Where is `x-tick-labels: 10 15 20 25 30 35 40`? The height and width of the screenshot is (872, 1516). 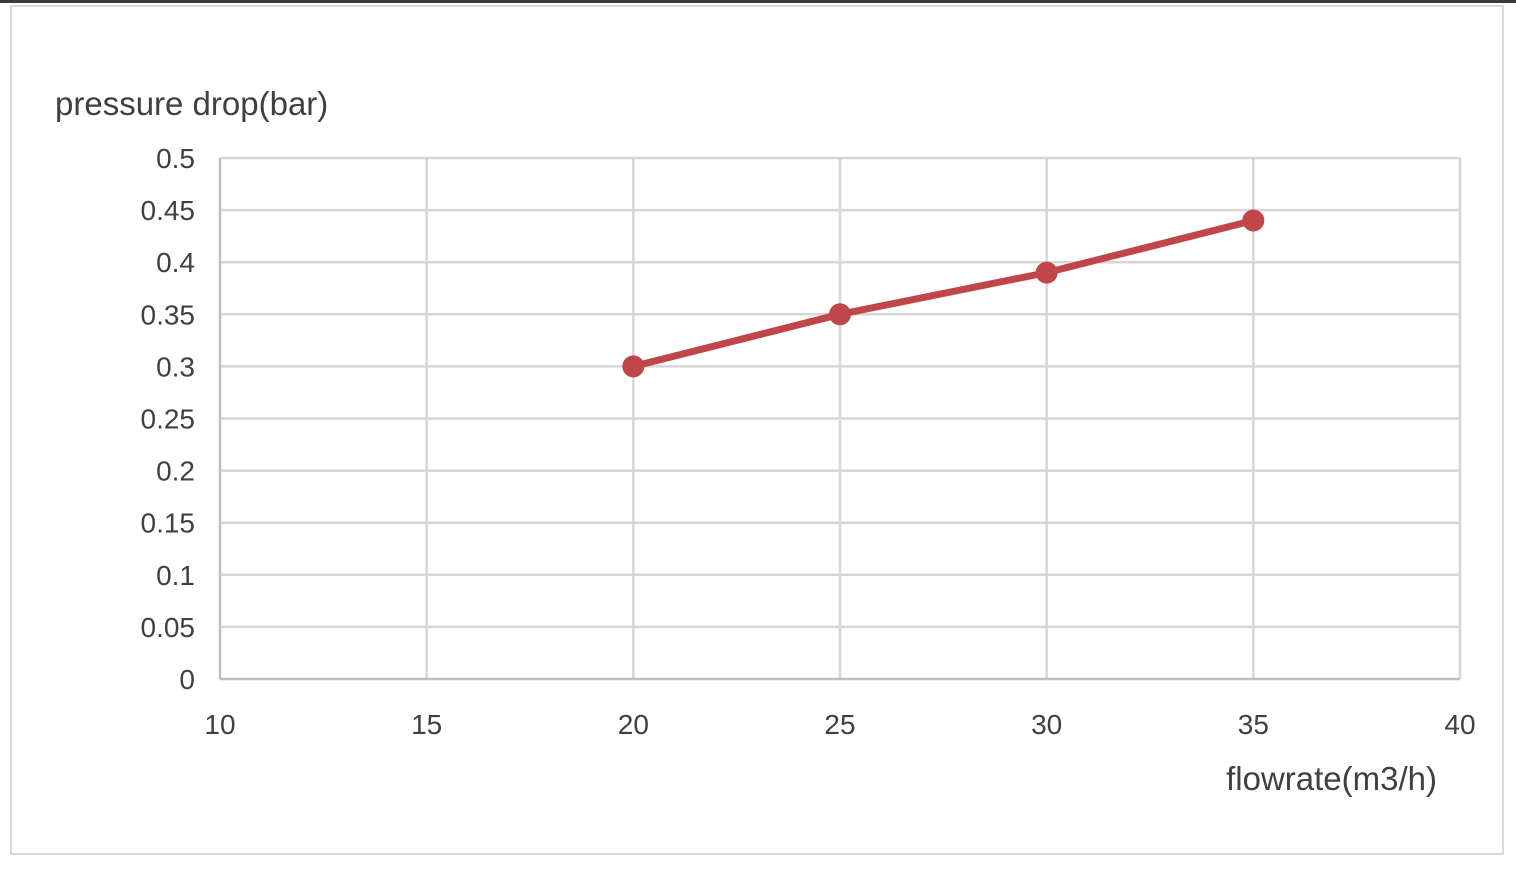
x-tick-labels: 10 15 20 25 30 35 40 is located at coordinates (839, 724).